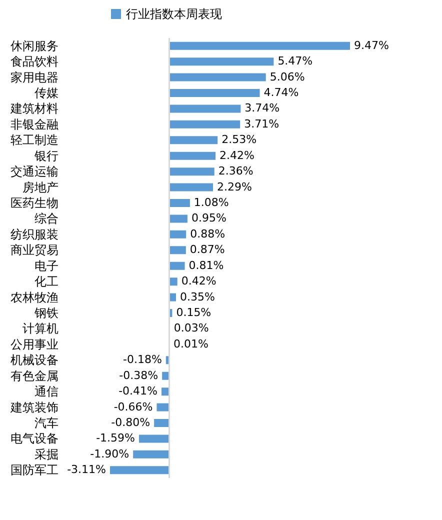 The height and width of the screenshot is (520, 442). Describe the element at coordinates (295, 61) in the screenshot. I see `data-label: 5.47%` at that location.